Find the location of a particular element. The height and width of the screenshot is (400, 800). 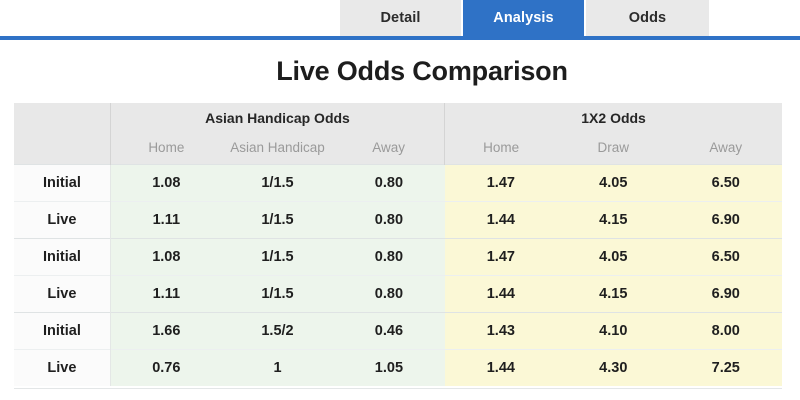

cell-1x2-draw: 4.30 is located at coordinates (613, 367).